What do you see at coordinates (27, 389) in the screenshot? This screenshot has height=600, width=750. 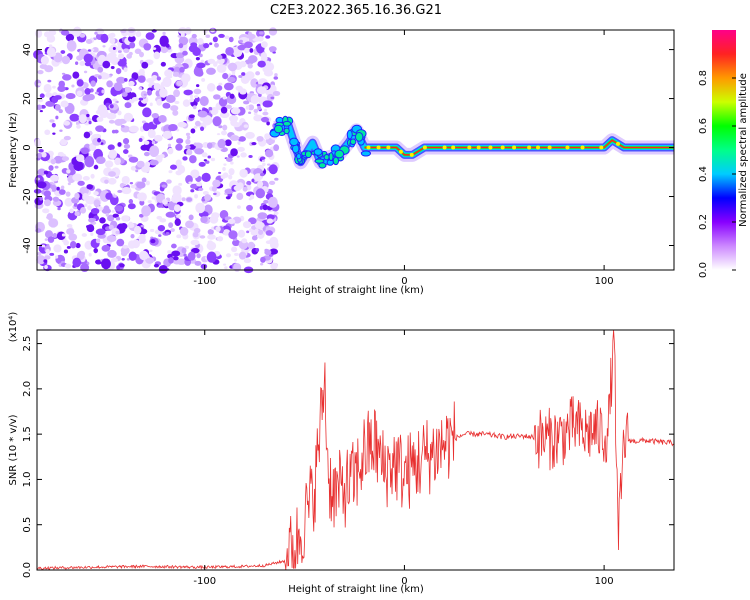 I see `y-tick-label: 2.0` at bounding box center [27, 389].